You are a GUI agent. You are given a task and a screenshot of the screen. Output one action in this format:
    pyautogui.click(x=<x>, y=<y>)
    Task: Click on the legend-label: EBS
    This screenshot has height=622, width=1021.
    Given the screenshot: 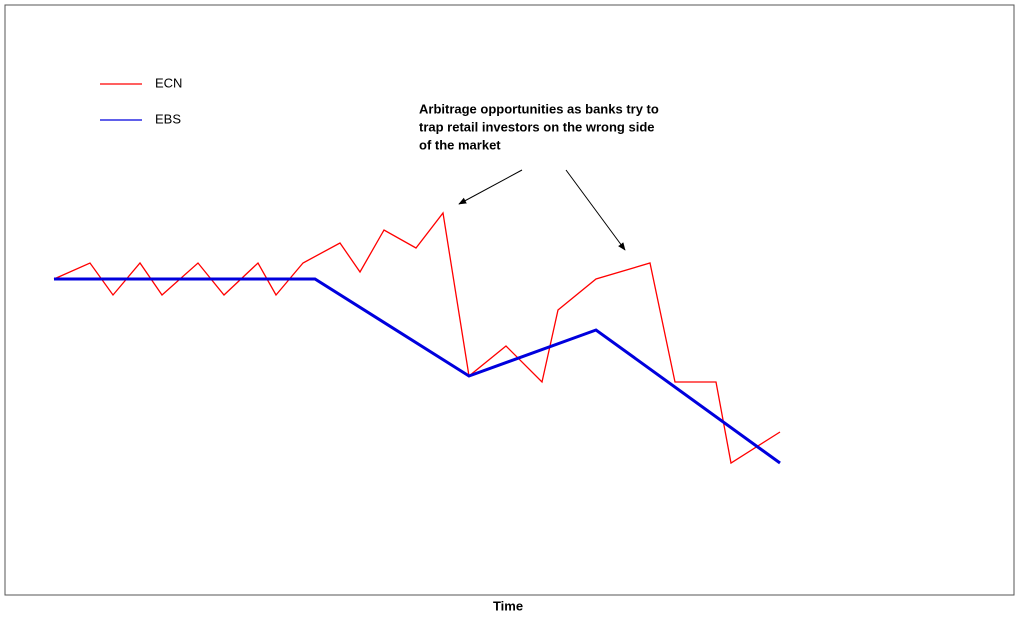 What is the action you would take?
    pyautogui.click(x=168, y=118)
    